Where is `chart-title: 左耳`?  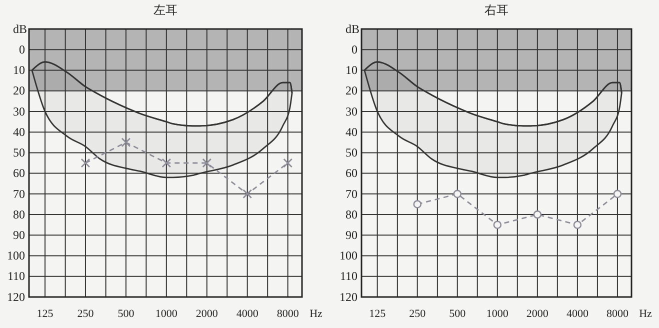 chart-title: 左耳 is located at coordinates (166, 10).